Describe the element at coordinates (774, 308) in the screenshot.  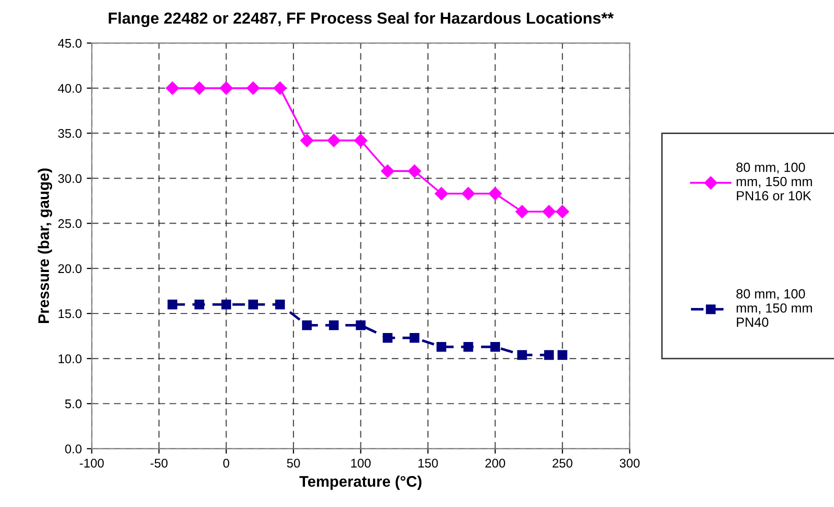
I see `legend-label: 80 mm, 100 mm, 150 mm PN40` at that location.